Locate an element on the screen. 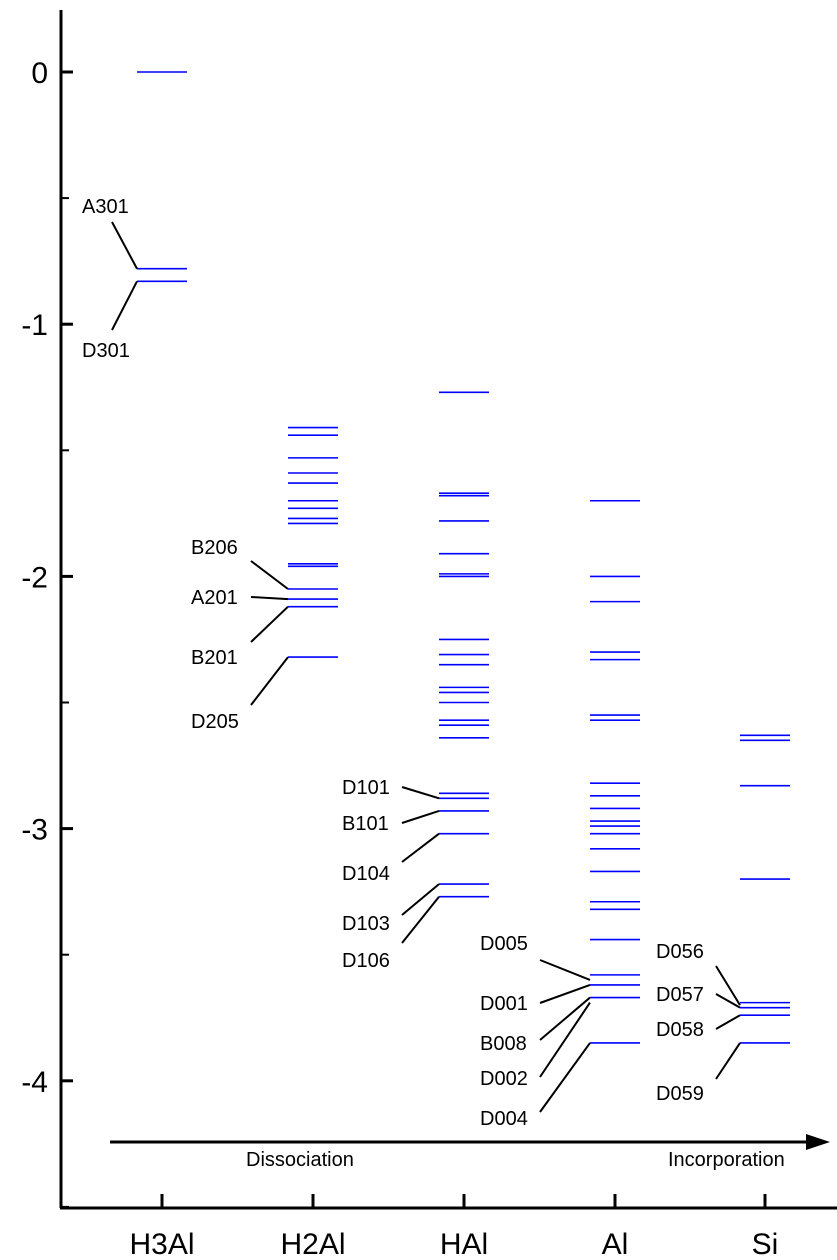  annotation-label: B206 is located at coordinates (214, 548).